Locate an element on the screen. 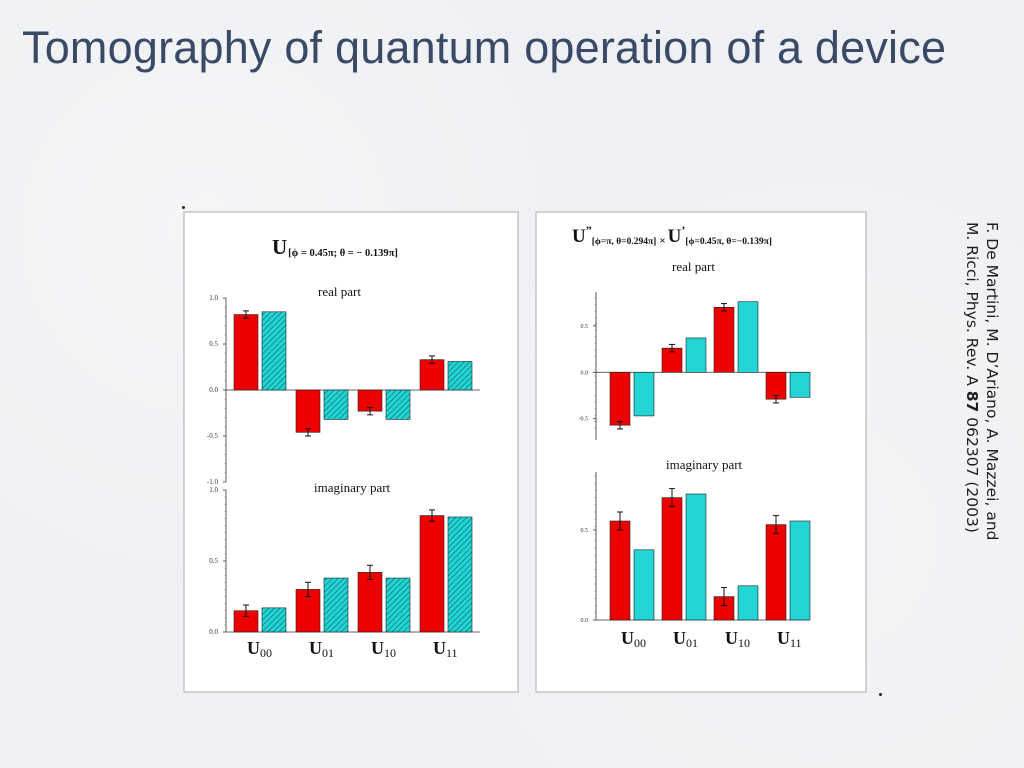 This screenshot has width=1024, height=768. right-header: U”[ϕ=π, θ=0.294π] × U’[ϕ=0.45π, θ=−0.139π] is located at coordinates (672, 235).